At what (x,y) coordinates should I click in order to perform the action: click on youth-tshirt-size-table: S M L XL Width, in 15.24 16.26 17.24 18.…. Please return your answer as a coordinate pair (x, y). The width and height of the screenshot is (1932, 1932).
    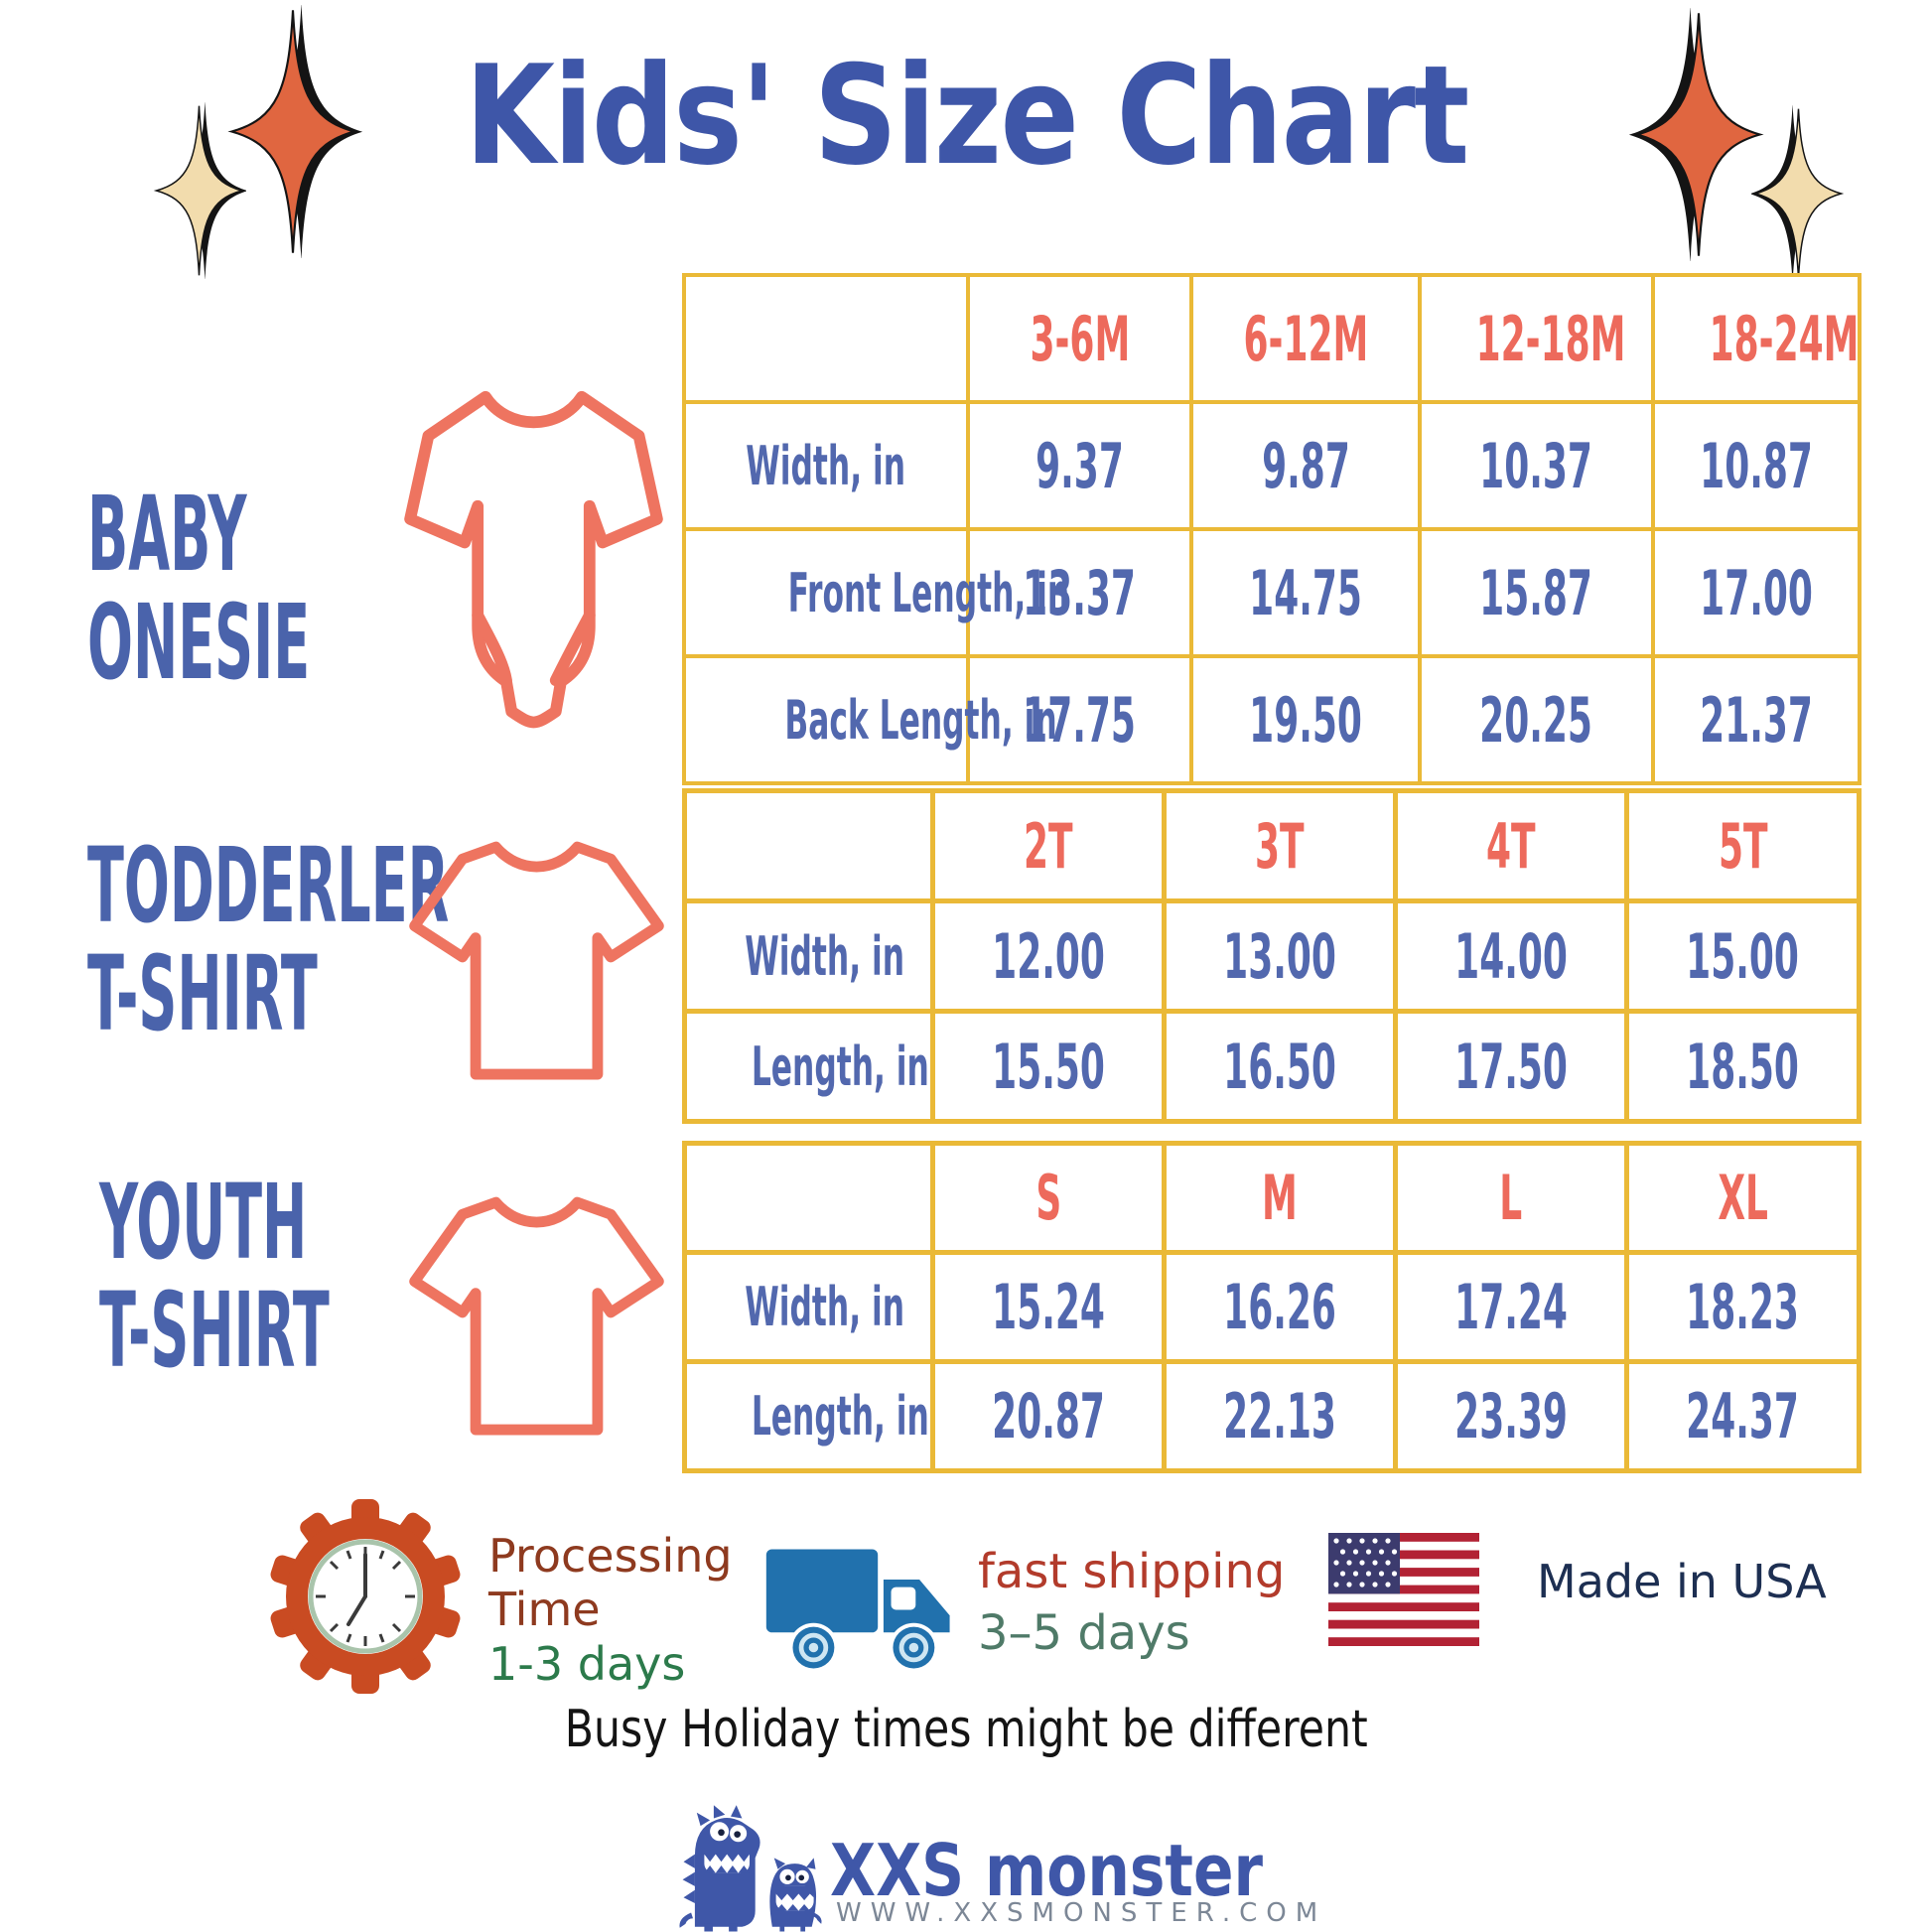
    Looking at the image, I should click on (1272, 1307).